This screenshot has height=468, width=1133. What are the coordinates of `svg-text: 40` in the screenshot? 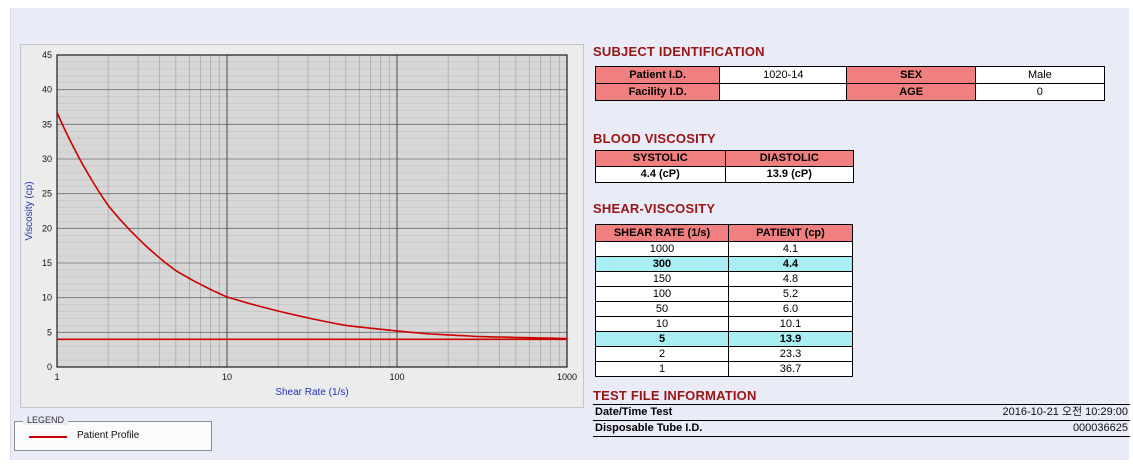 It's located at (47, 90).